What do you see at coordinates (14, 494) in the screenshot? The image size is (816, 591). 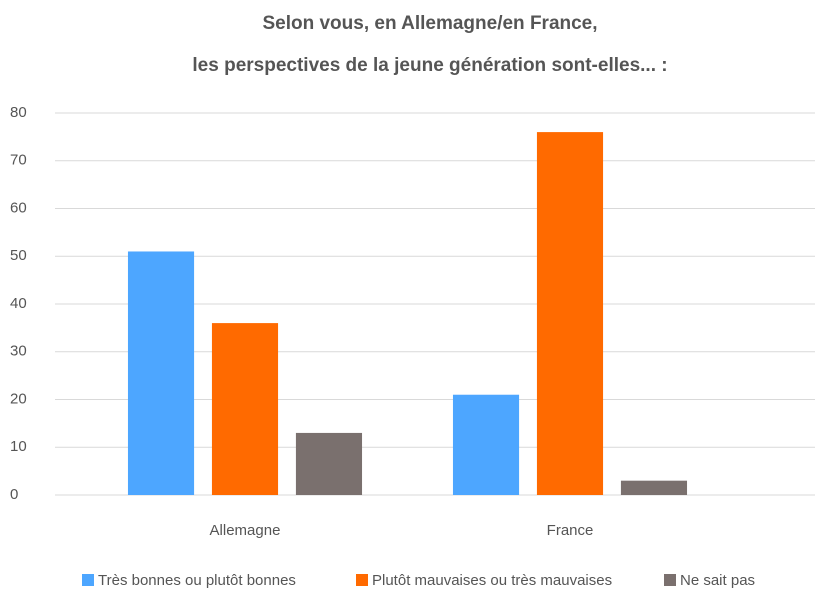 I see `y-tick-label: 0` at bounding box center [14, 494].